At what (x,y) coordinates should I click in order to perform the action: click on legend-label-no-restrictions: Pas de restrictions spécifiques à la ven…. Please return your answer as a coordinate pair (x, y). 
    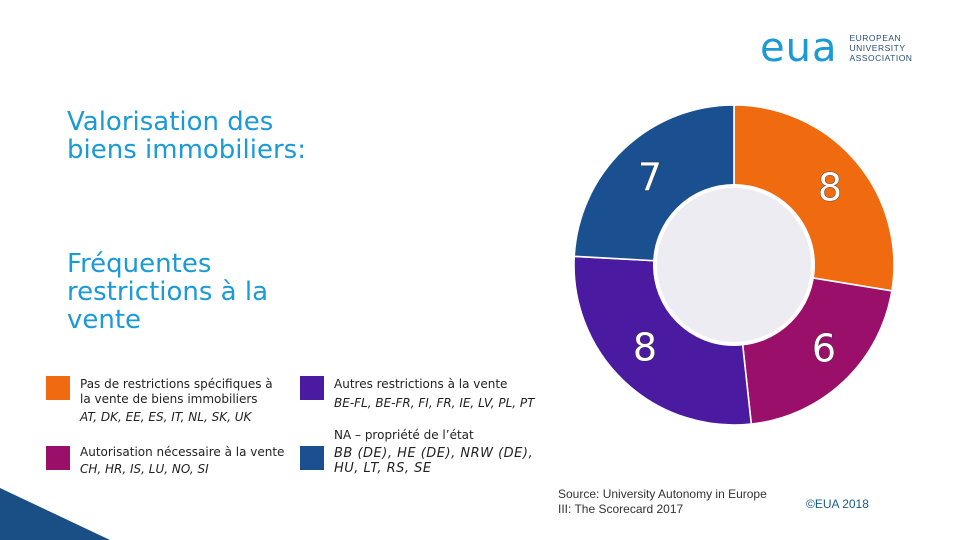
    Looking at the image, I should click on (176, 391).